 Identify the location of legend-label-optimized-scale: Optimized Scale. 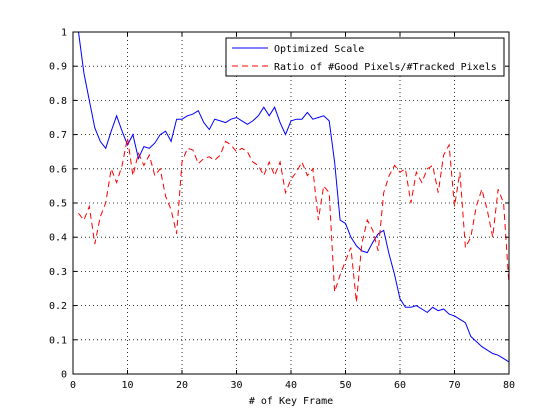
(319, 49).